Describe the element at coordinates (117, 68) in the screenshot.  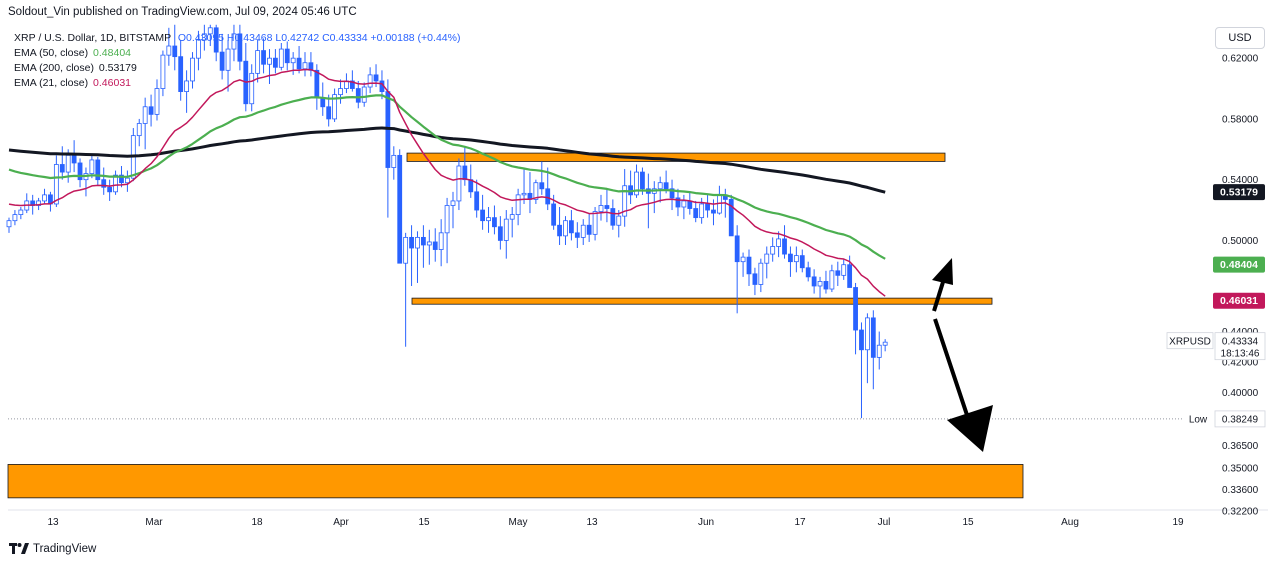
I see `ema200-value: 0.53179` at that location.